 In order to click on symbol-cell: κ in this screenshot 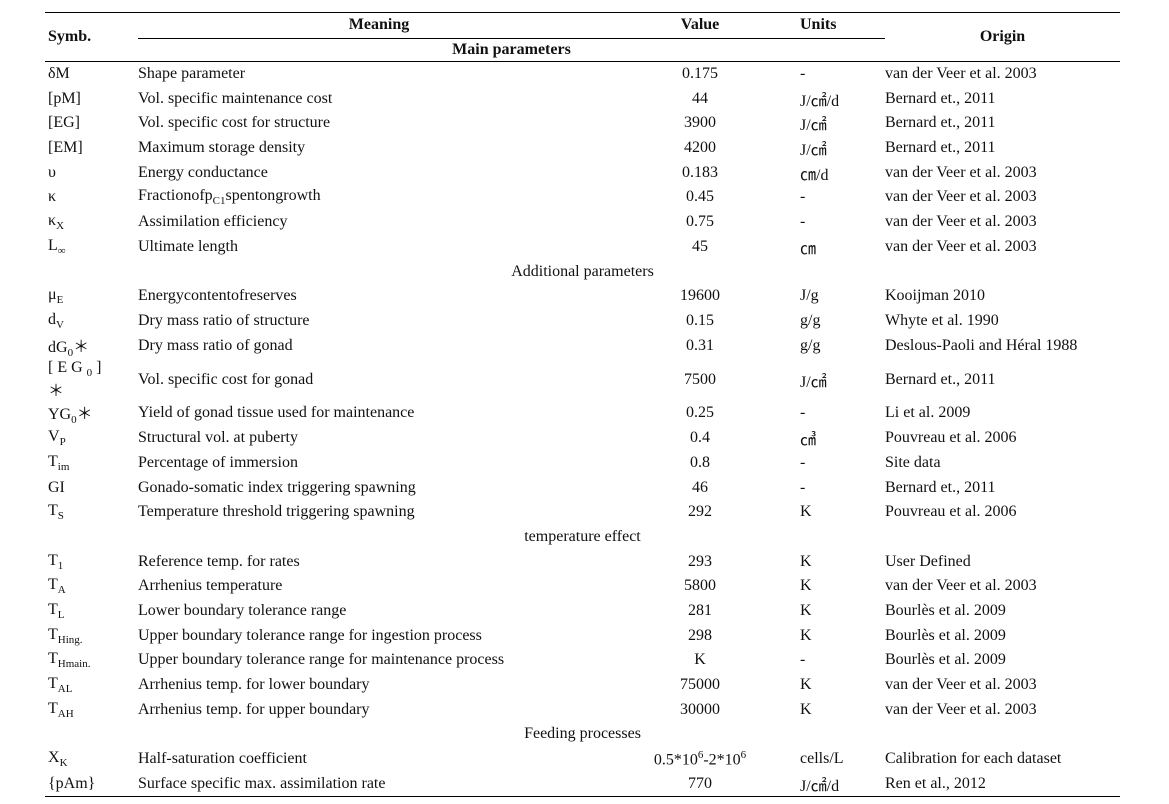, I will do `click(52, 197)`.